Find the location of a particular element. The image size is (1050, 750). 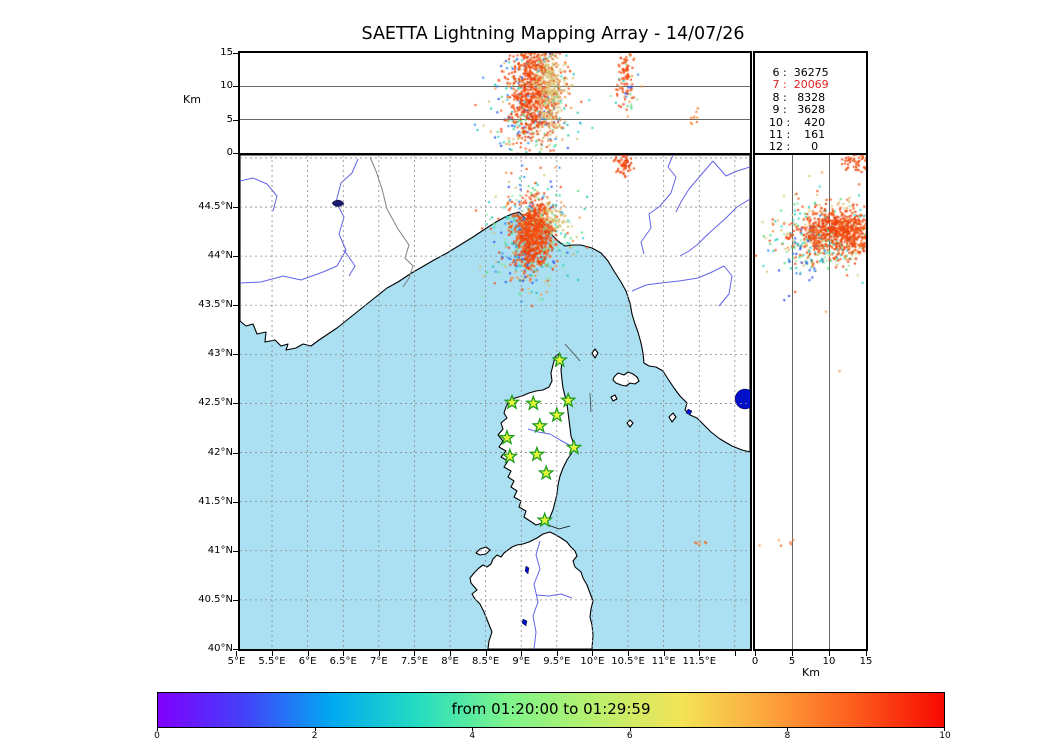

lat-tick-label: 44.5°N is located at coordinates (215, 207).